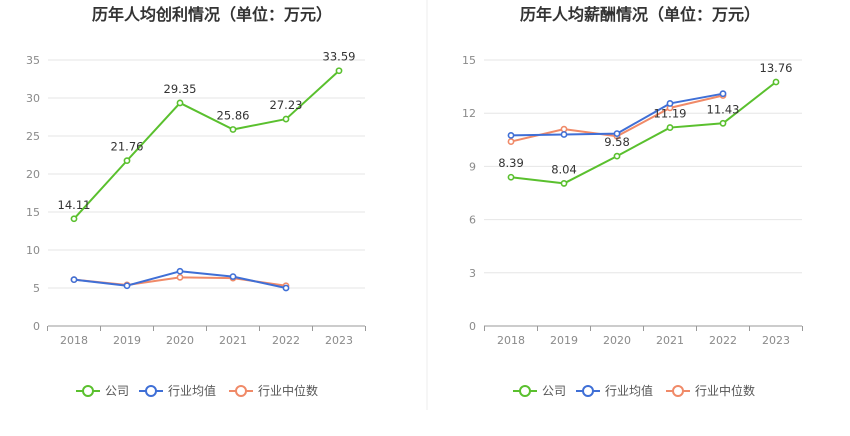 The image size is (850, 436). Describe the element at coordinates (617, 142) in the screenshot. I see `data-label: 9.58` at that location.